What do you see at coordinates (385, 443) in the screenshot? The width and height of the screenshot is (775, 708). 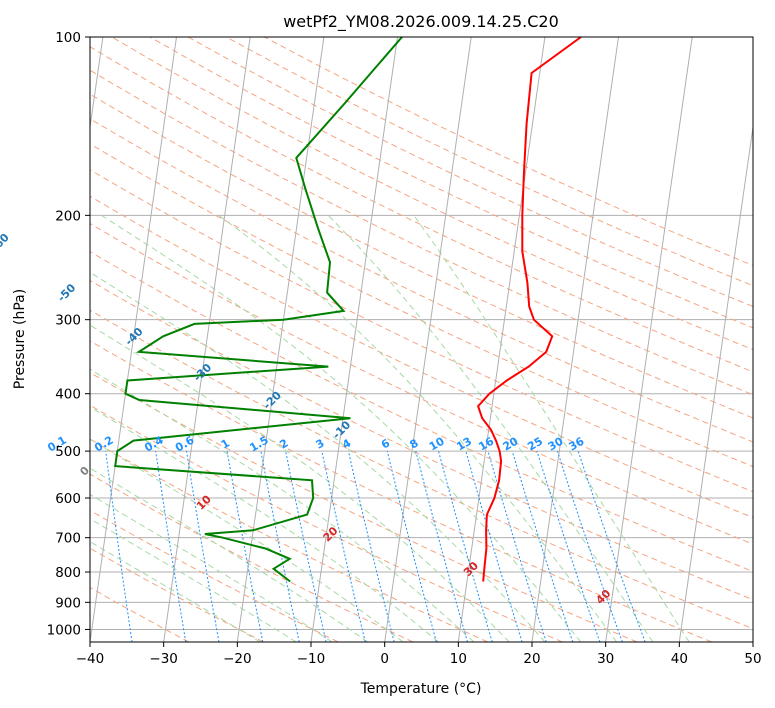 I see `mixing-ratio-label: 6` at bounding box center [385, 443].